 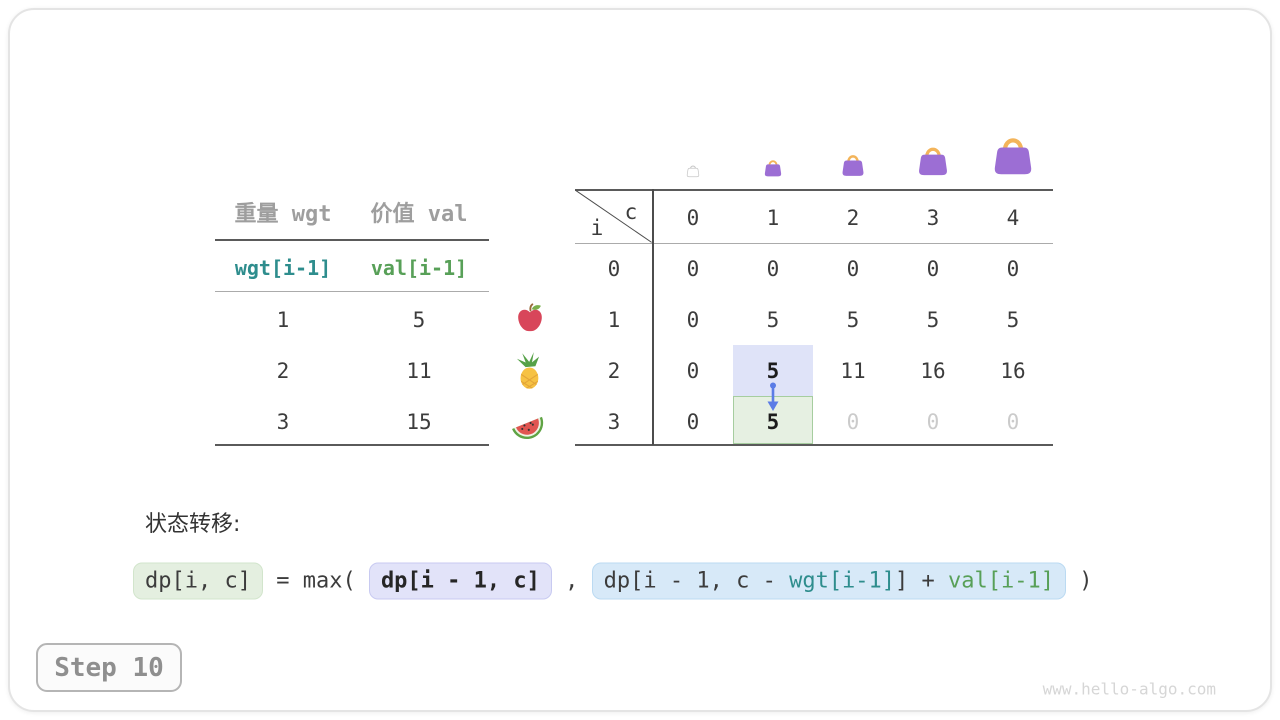 I want to click on dp-cell-2-2: 11, so click(x=853, y=371).